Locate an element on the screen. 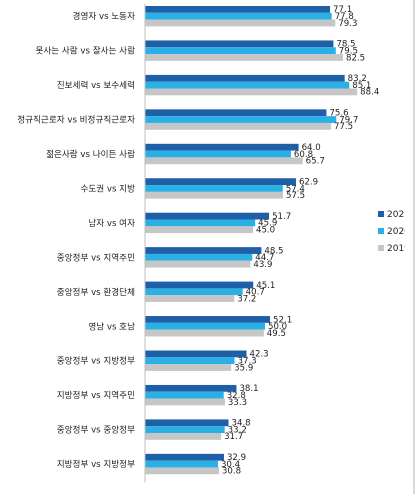 This screenshot has width=415, height=494. category-label: 정규직근로자 vs 비정규직근로자 is located at coordinates (76, 120).